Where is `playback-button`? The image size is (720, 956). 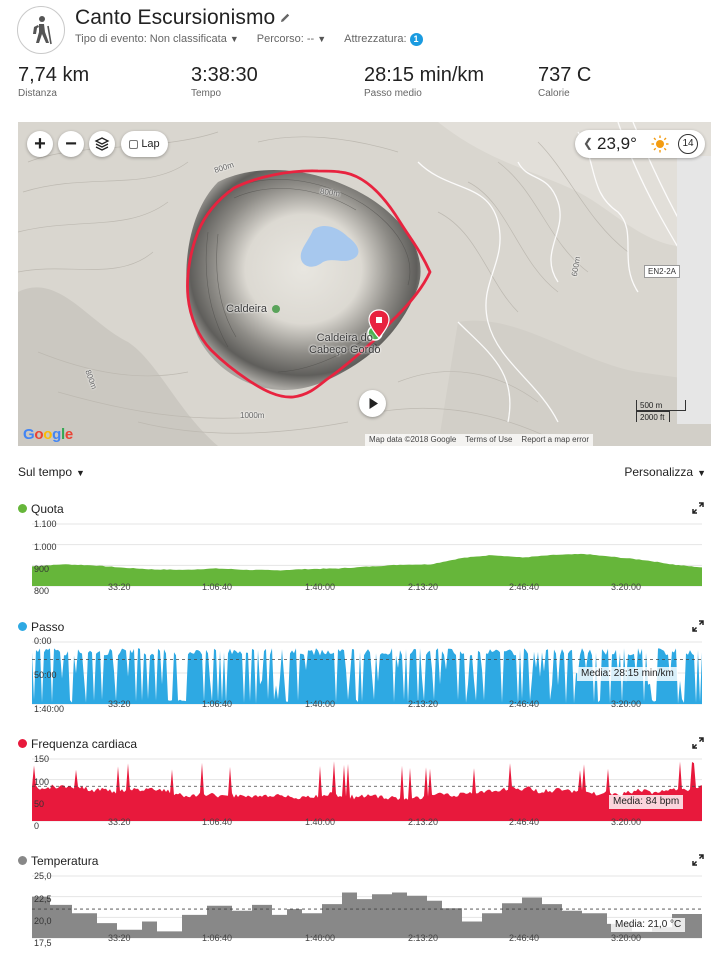 playback-button is located at coordinates (372, 403).